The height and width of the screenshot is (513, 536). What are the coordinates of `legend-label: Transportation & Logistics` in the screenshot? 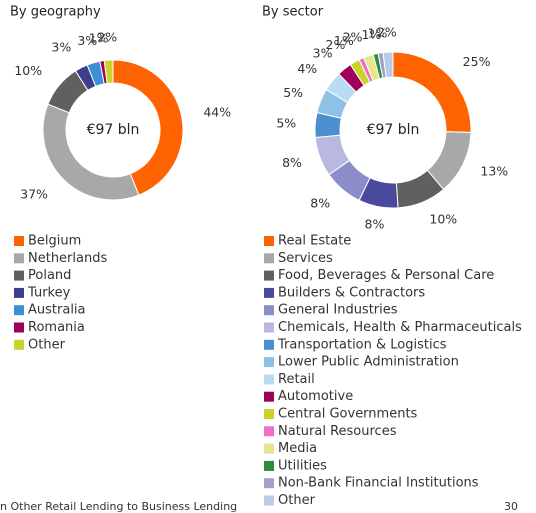 It's located at (362, 344).